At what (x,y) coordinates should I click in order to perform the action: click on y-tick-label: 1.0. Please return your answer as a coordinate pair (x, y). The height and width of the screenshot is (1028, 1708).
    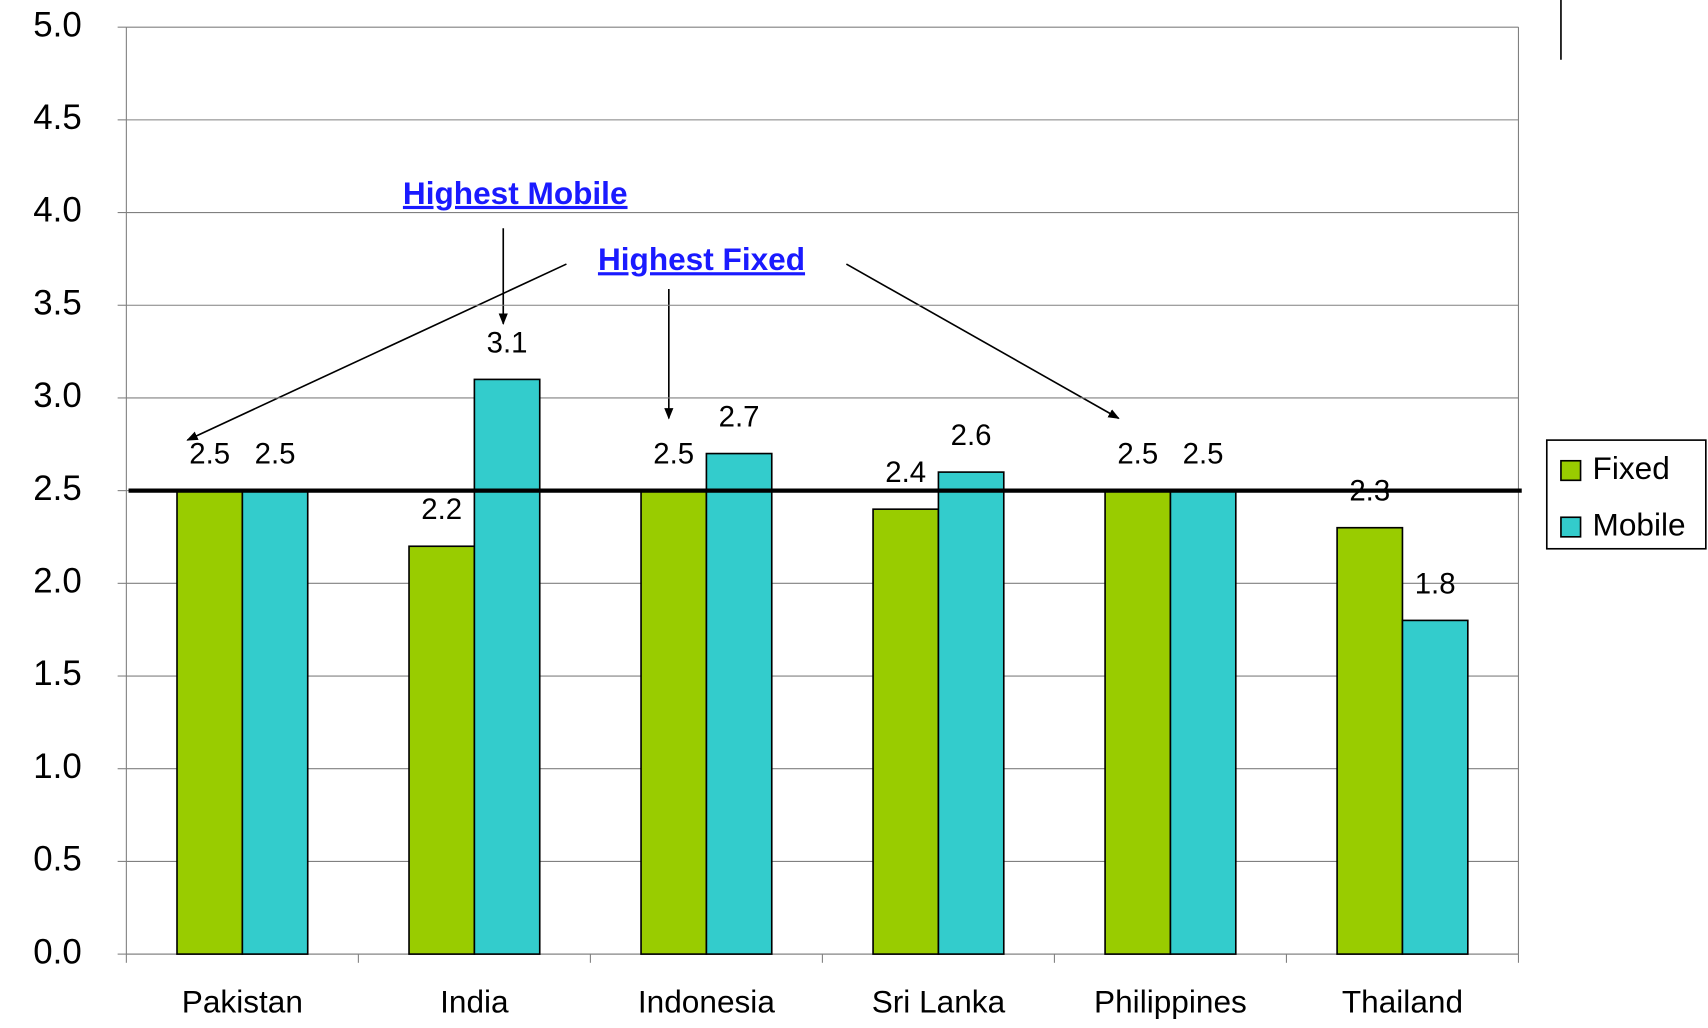
    Looking at the image, I should click on (57, 766).